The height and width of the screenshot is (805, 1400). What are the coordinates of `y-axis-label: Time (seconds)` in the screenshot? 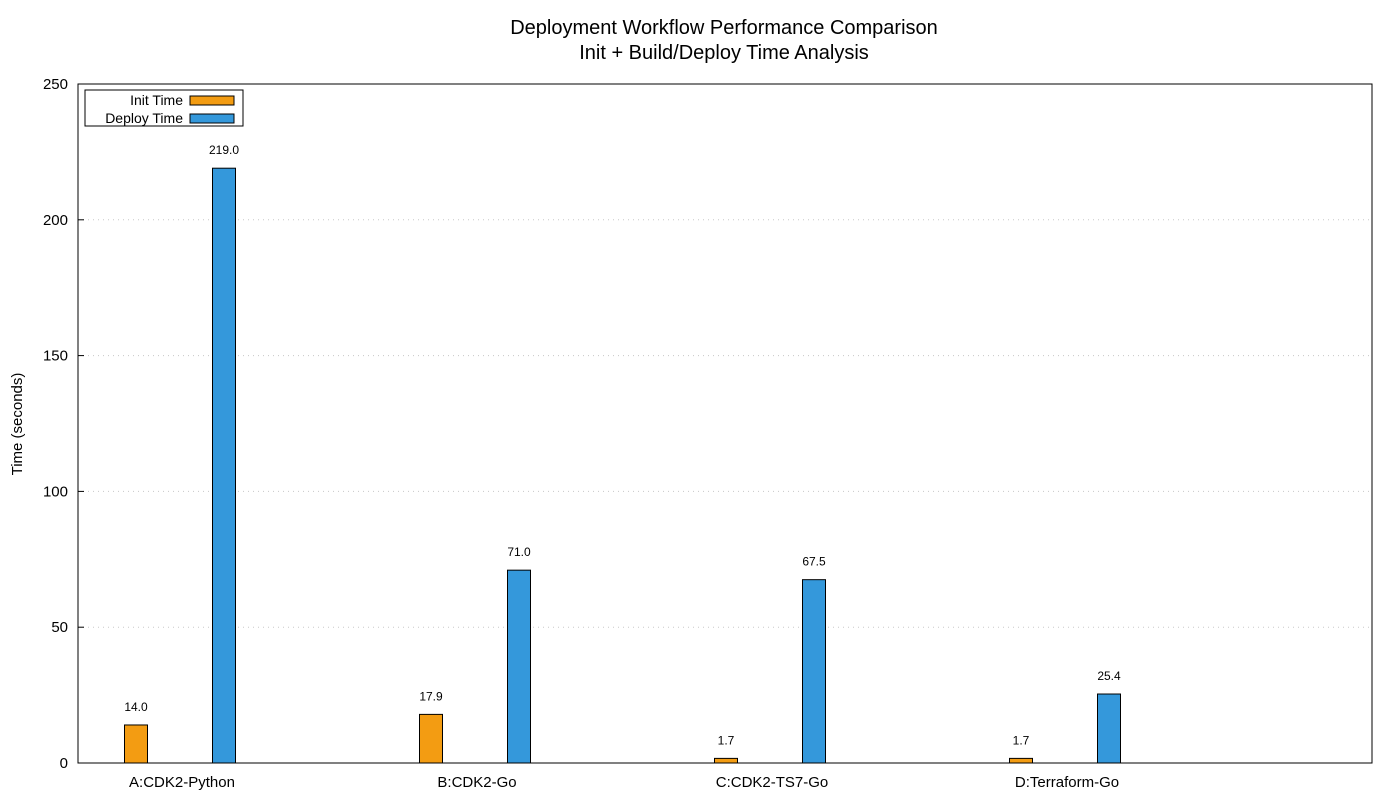 It's located at (17, 424).